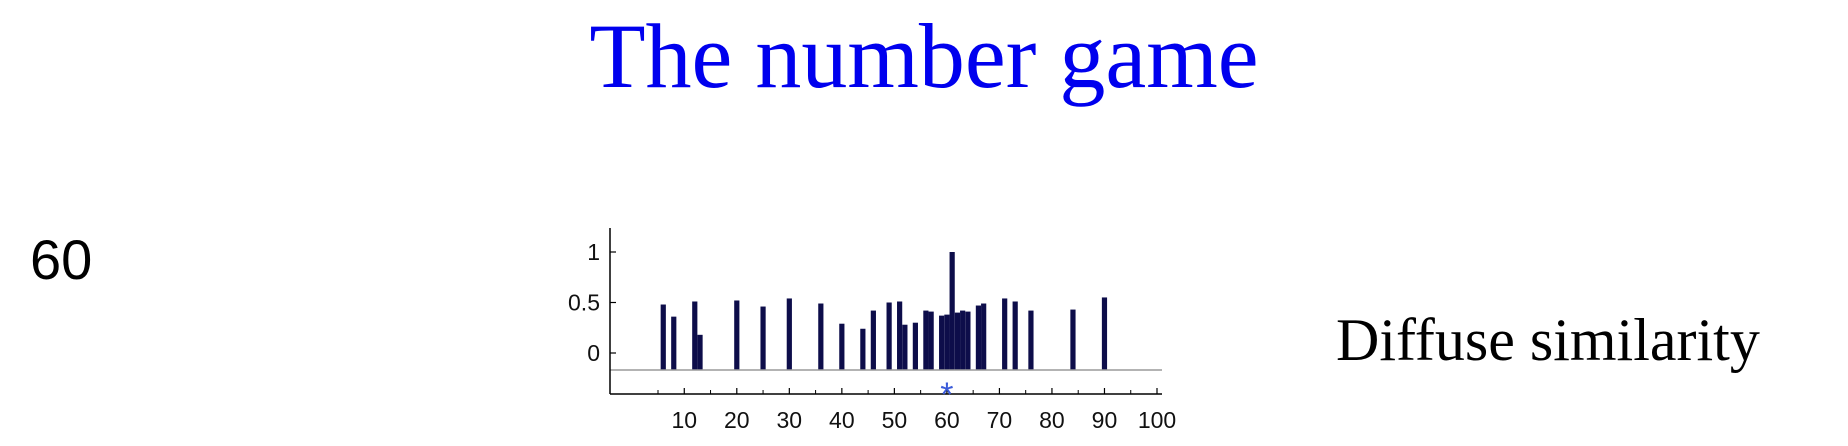  Describe the element at coordinates (842, 420) in the screenshot. I see `x-tick-label-40: 40` at that location.